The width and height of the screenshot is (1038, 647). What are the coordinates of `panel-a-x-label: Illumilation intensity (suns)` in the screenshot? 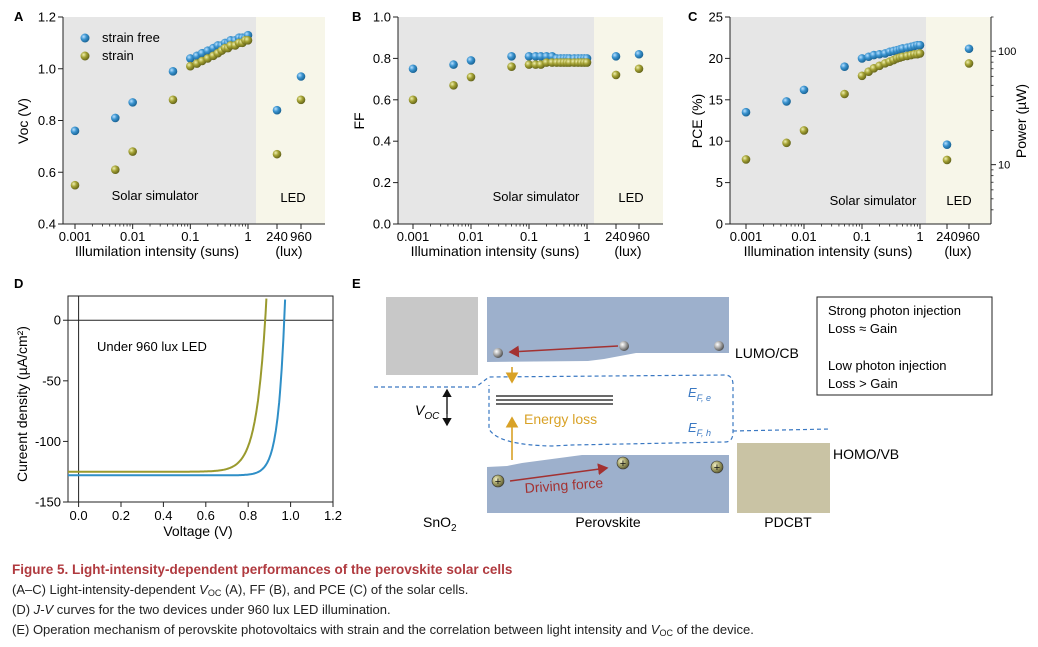 It's located at (157, 251).